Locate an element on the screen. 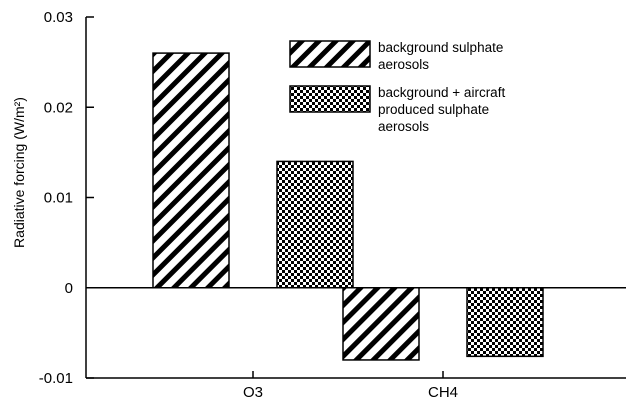  y-tick-label: 0.01 is located at coordinates (58, 198).